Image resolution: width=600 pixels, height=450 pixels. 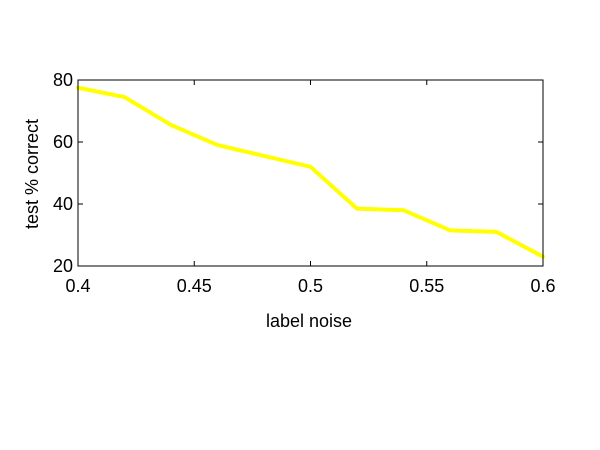 What do you see at coordinates (32, 174) in the screenshot?
I see `y-axis-label: test % correct` at bounding box center [32, 174].